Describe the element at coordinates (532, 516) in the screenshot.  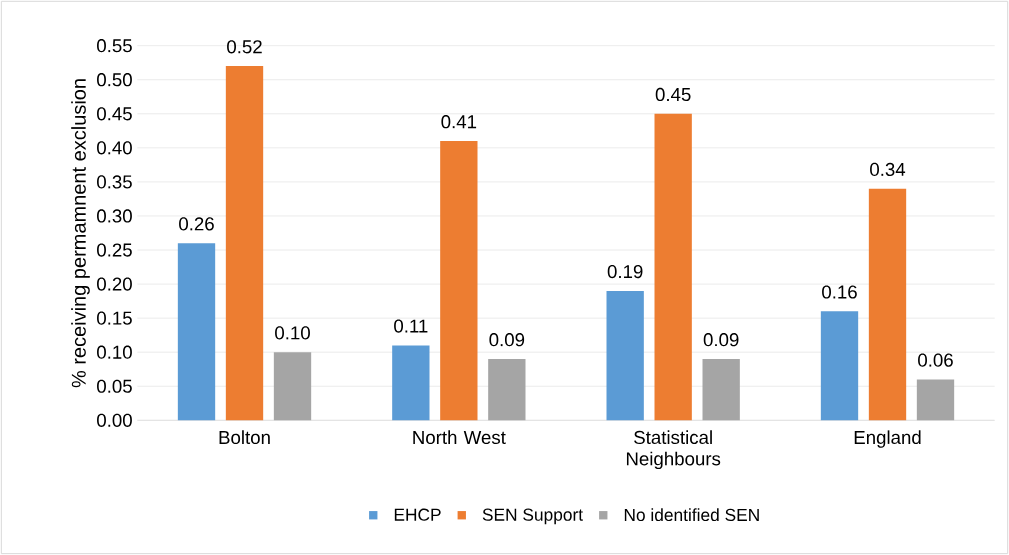
I see `legend-label: SEN Support` at that location.